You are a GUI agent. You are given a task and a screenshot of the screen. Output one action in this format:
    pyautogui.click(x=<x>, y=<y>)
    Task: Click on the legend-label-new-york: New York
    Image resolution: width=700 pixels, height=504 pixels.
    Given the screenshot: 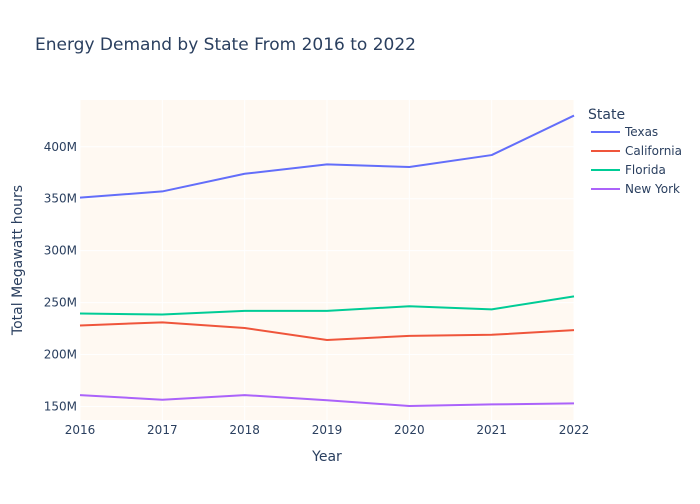 What is the action you would take?
    pyautogui.click(x=652, y=189)
    